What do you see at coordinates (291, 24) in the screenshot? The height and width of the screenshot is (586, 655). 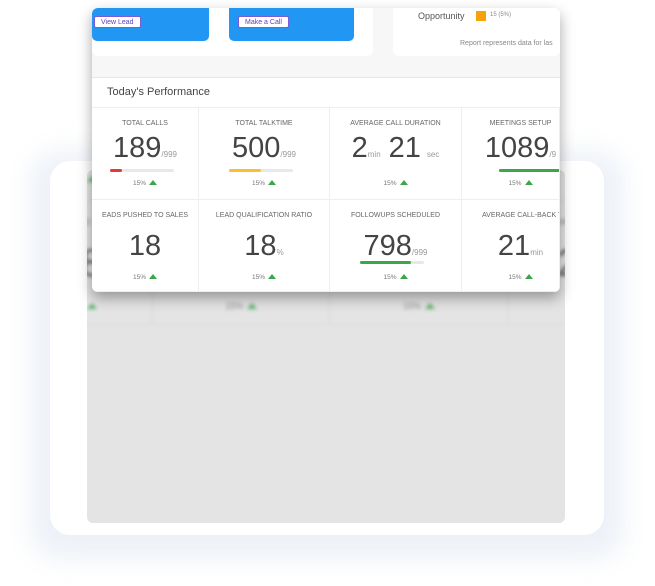 I see `call-card: Make a Call` at bounding box center [291, 24].